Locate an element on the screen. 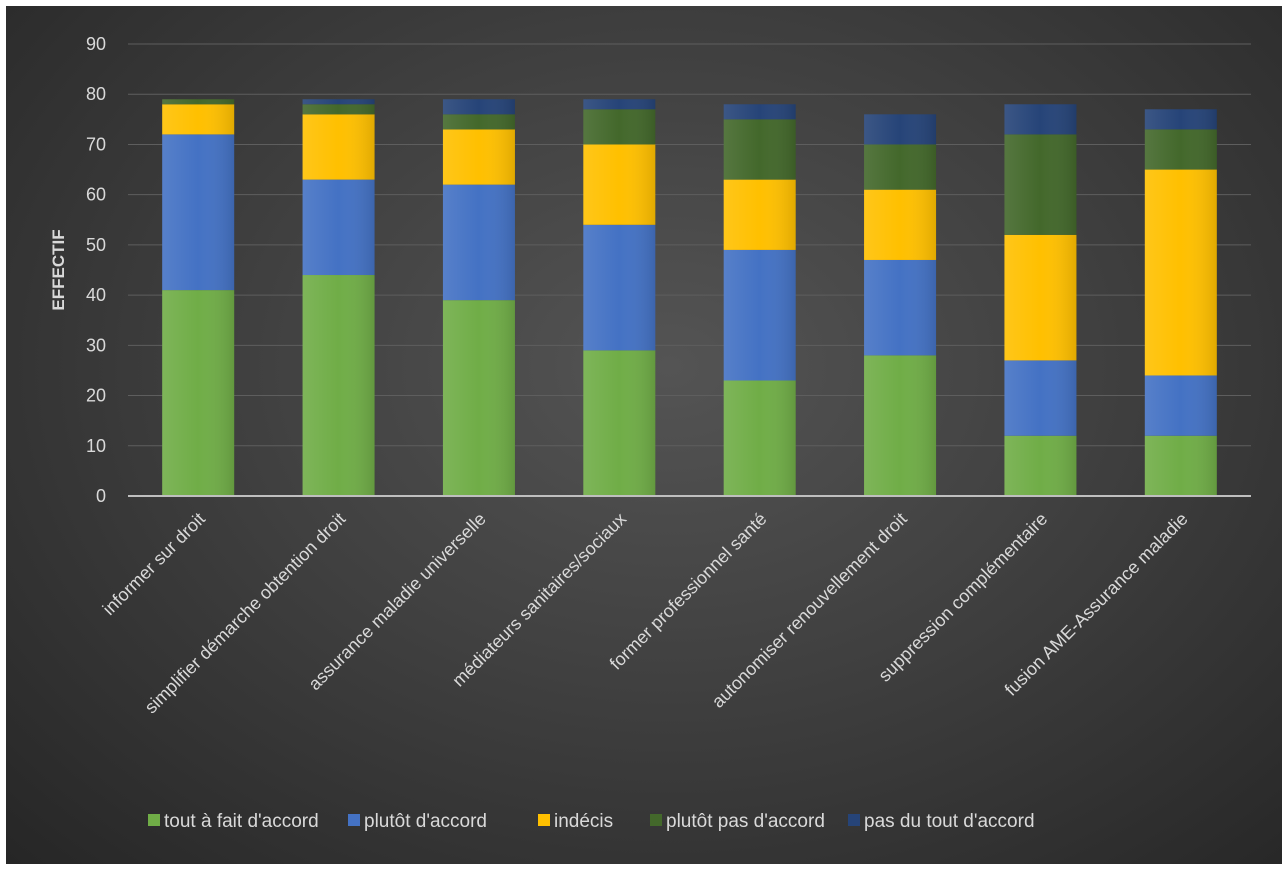 The width and height of the screenshot is (1288, 869). legend-label: indécis is located at coordinates (583, 821).